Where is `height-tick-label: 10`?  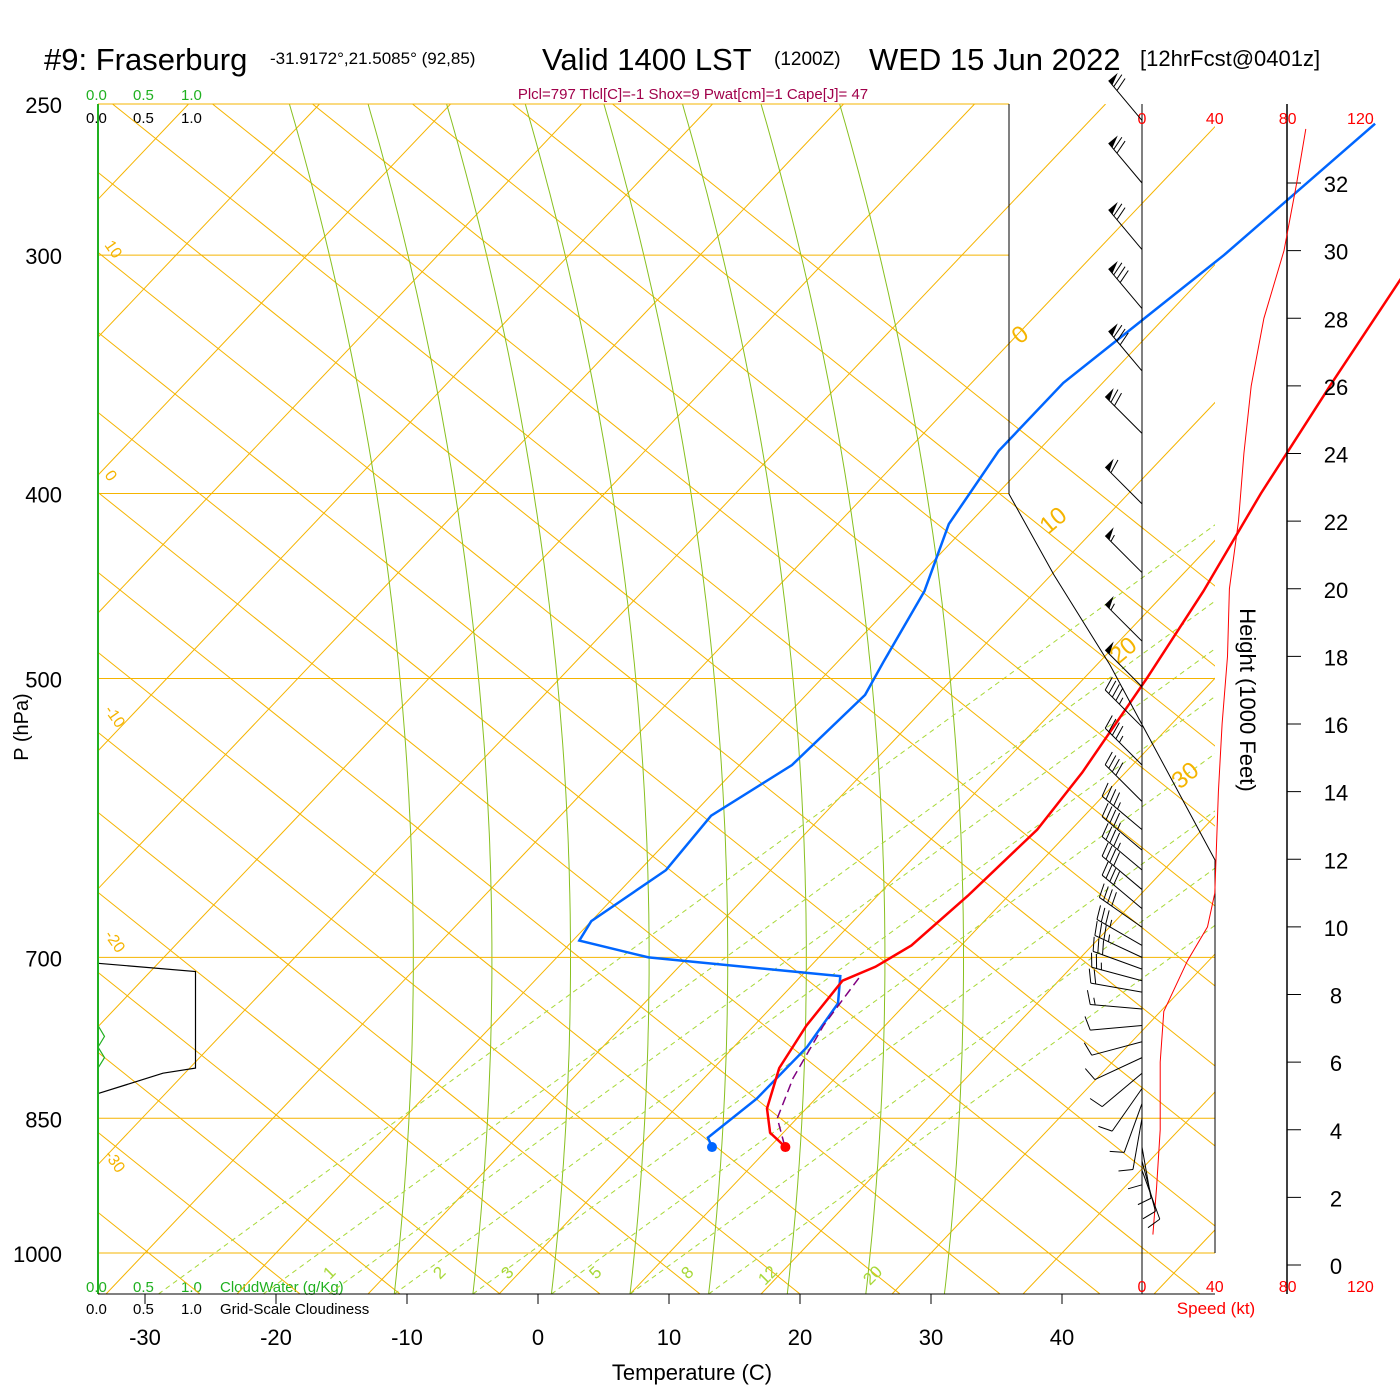 height-tick-label: 10 is located at coordinates (1336, 928).